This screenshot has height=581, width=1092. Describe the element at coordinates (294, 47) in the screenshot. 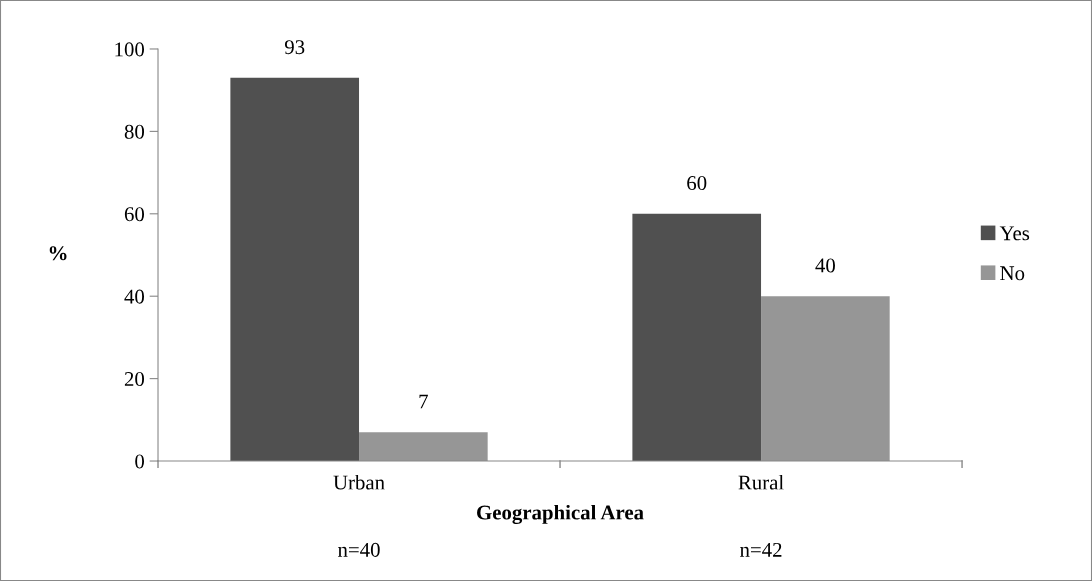

I see `data-label: 93` at that location.